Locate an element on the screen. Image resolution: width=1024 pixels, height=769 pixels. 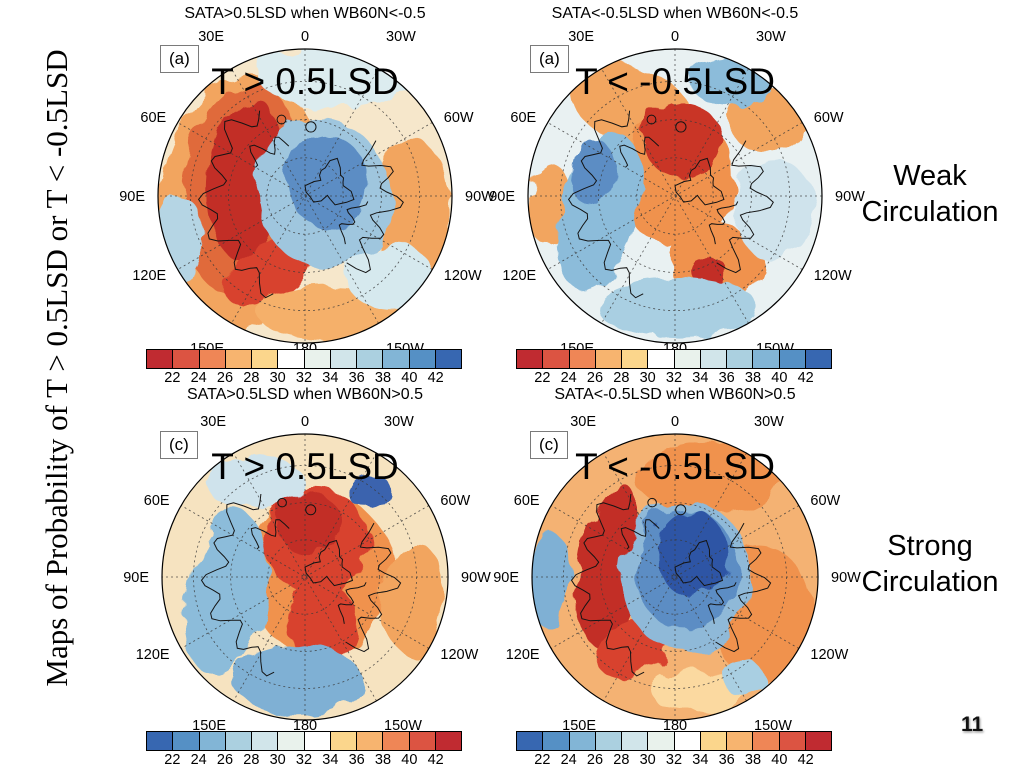
map-title: SATA<-0.5LSD when WB60N<-0.5 is located at coordinates (675, 13).